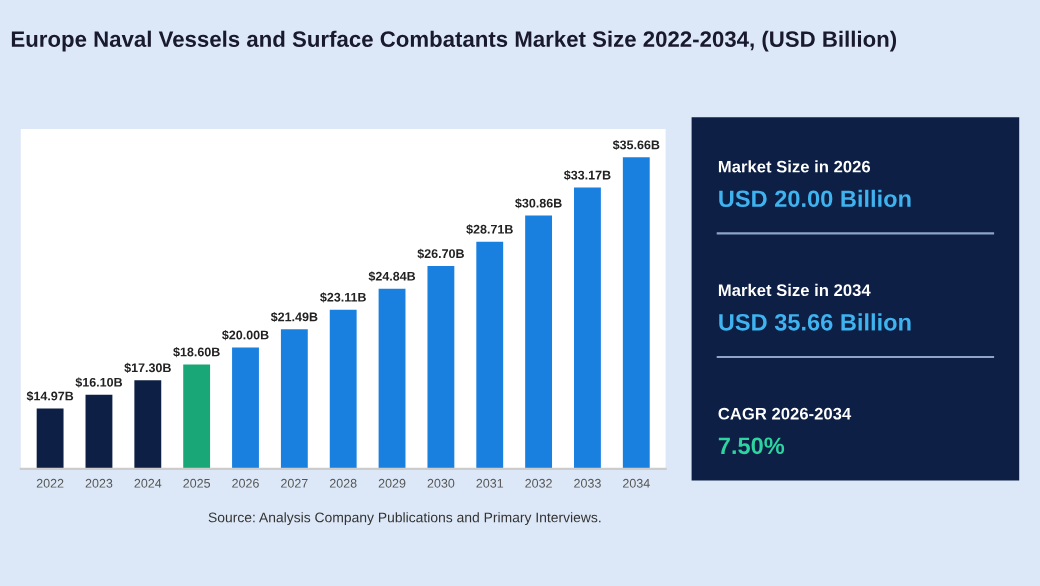 Image resolution: width=1040 pixels, height=586 pixels. I want to click on text: 7.50%, so click(751, 446).